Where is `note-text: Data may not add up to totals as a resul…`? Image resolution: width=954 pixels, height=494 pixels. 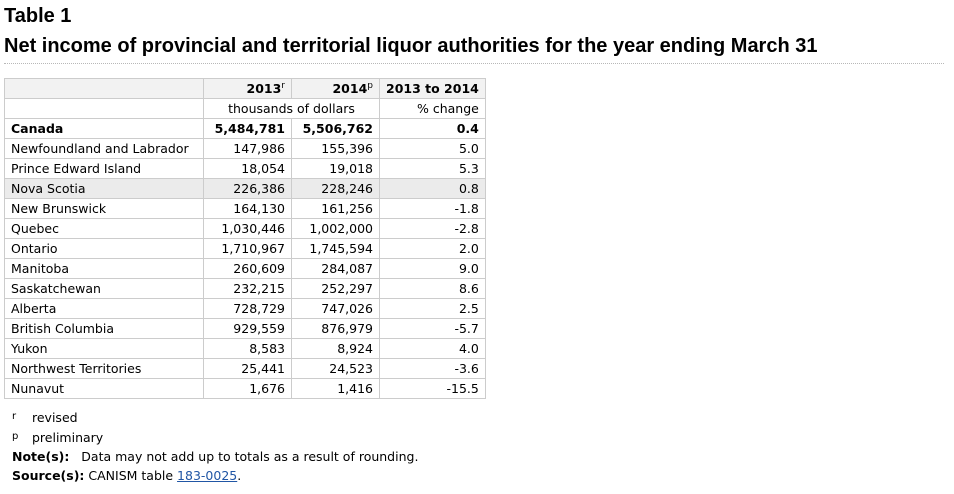 note-text: Data may not add up to totals as a resul… is located at coordinates (250, 456).